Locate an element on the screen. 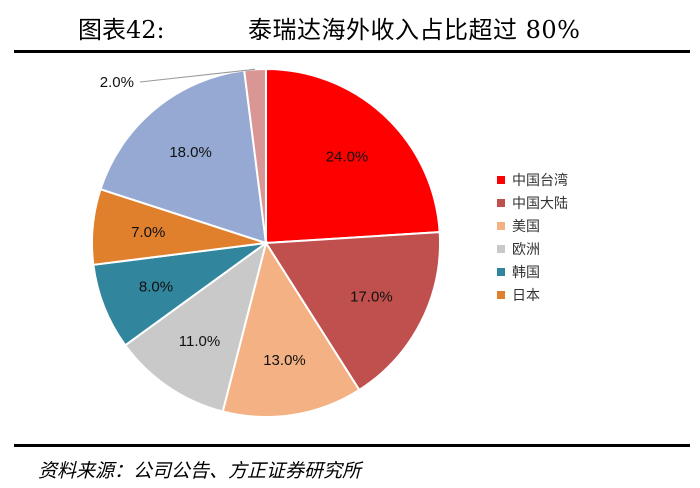 This screenshot has height=488, width=700. figure-title: 泰瑞达海外收入占比超过 80% is located at coordinates (414, 30).